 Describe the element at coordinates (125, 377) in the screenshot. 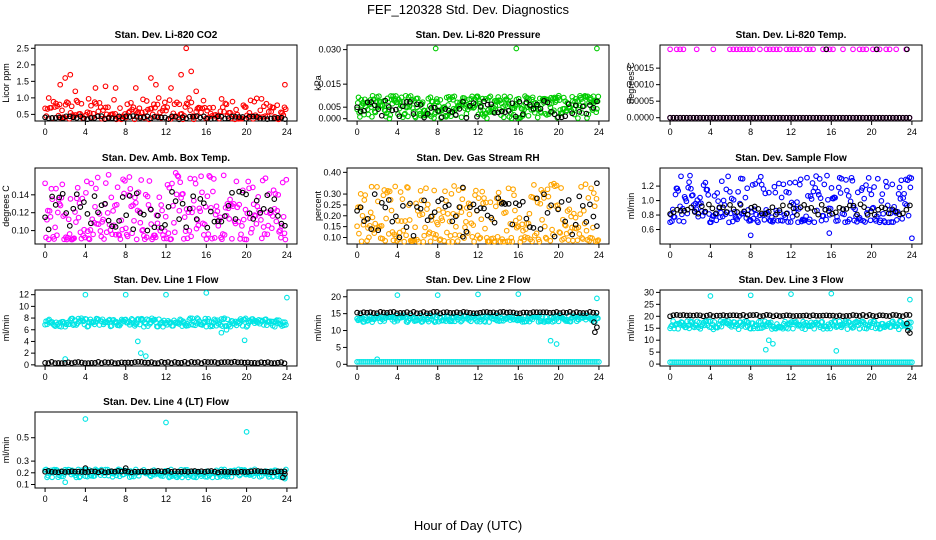

I see `x-tick-label: 8` at that location.